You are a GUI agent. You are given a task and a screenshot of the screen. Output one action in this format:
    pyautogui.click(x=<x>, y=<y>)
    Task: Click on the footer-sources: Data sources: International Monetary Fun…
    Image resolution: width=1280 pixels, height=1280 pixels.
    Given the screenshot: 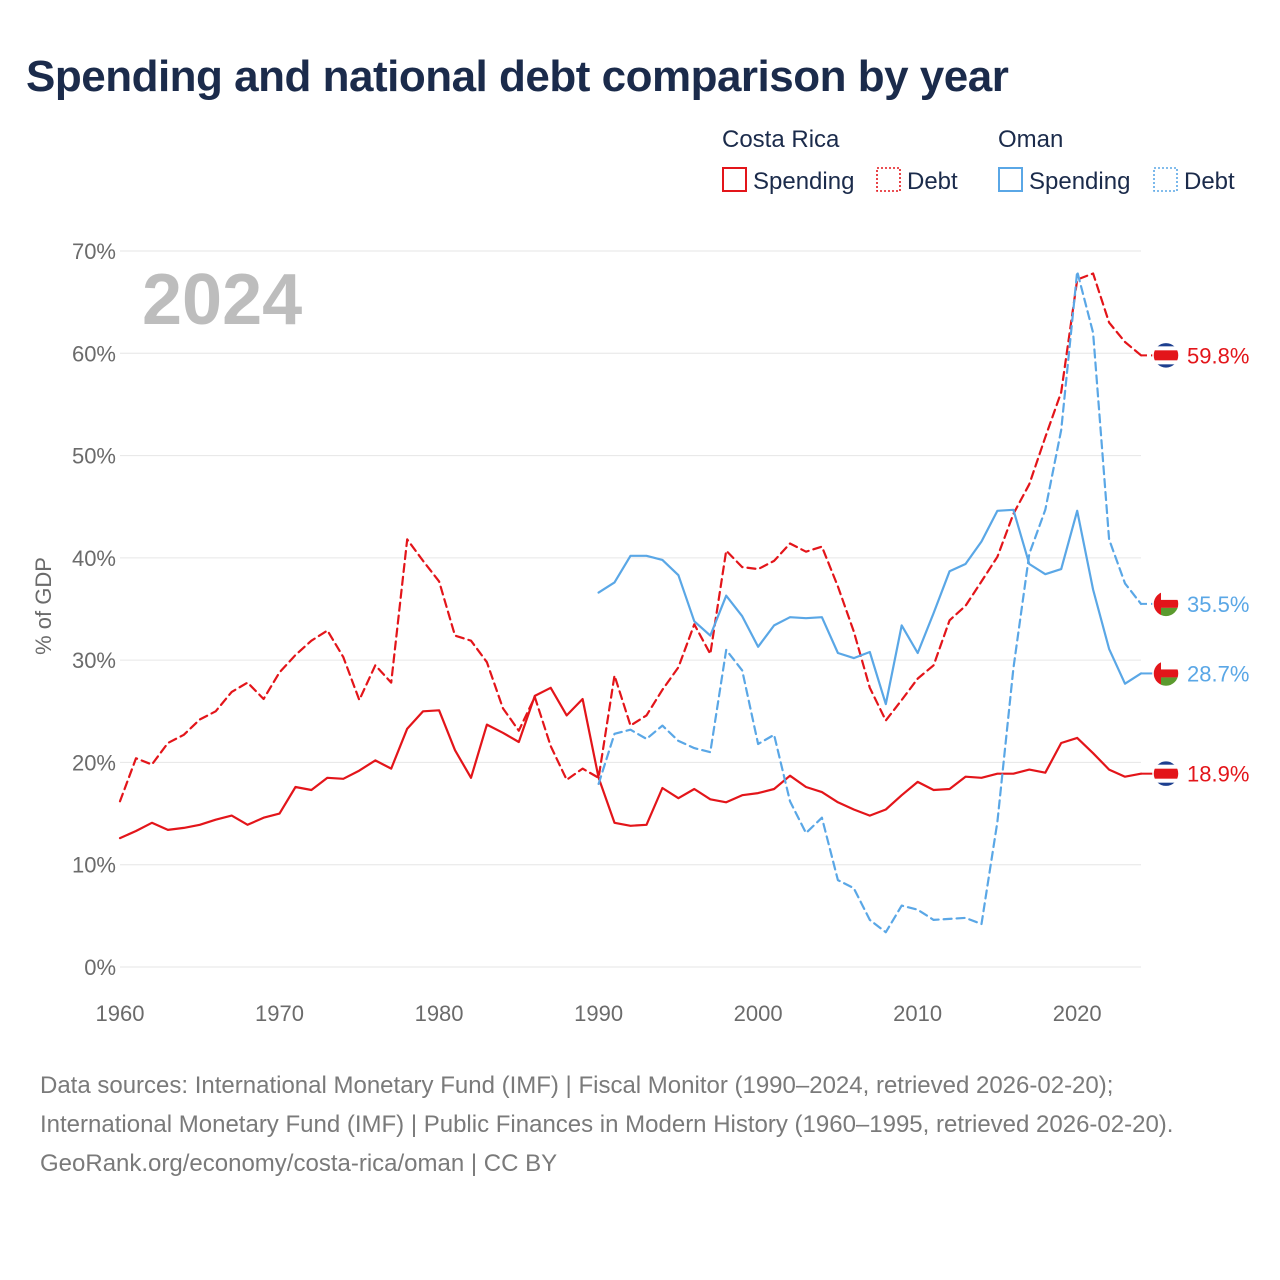 What is the action you would take?
    pyautogui.click(x=607, y=1105)
    